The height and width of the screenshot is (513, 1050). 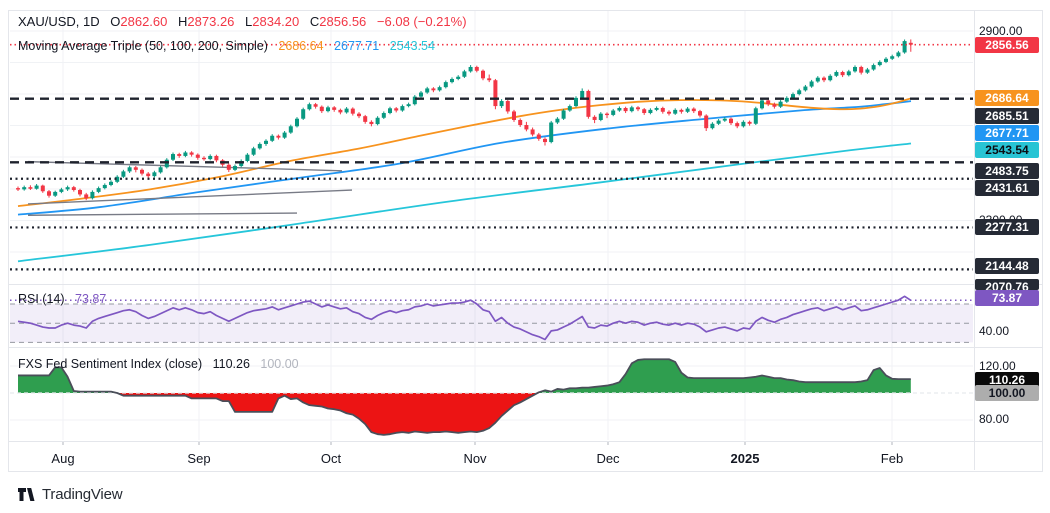 I want to click on level-badge: 2144.48, so click(x=1007, y=266).